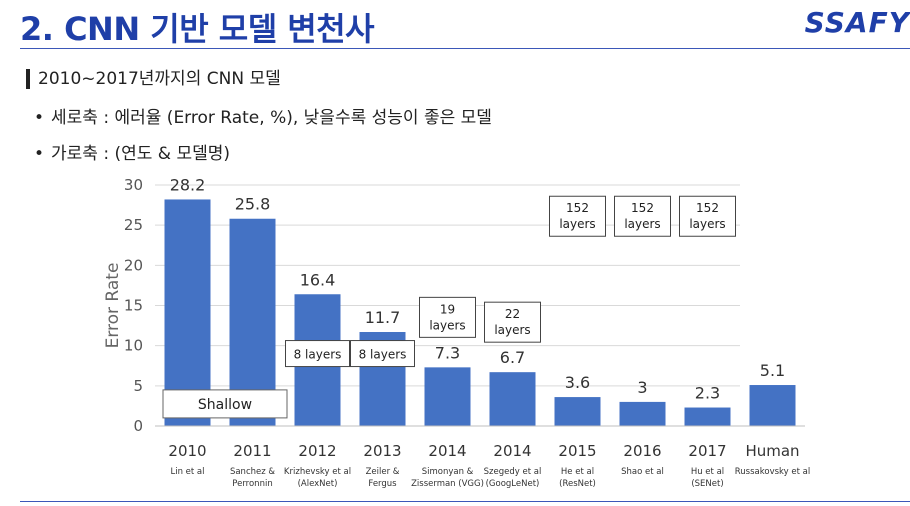 Image resolution: width=910 pixels, height=506 pixels. What do you see at coordinates (138, 386) in the screenshot?
I see `y-tick-label: 5` at bounding box center [138, 386].